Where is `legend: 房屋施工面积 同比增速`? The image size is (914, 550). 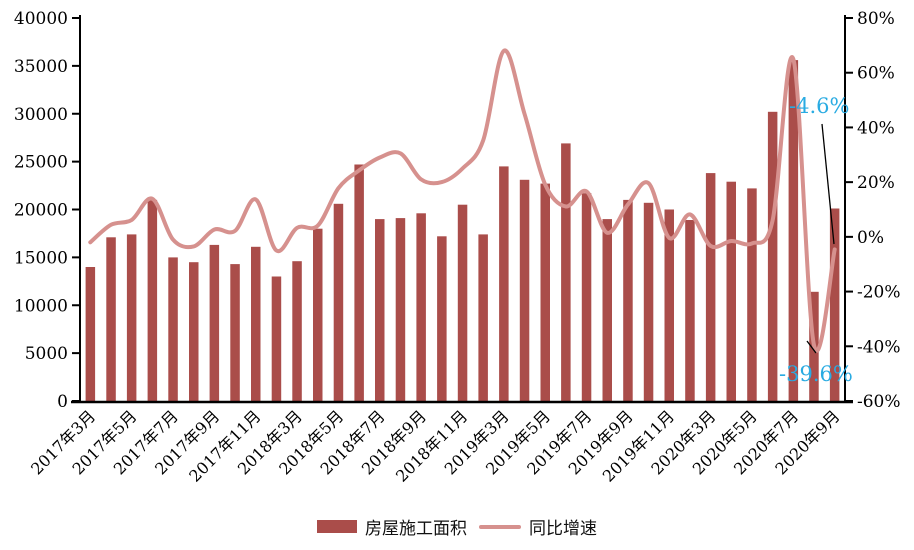 legend: 房屋施工面积 同比增速 is located at coordinates (457, 526).